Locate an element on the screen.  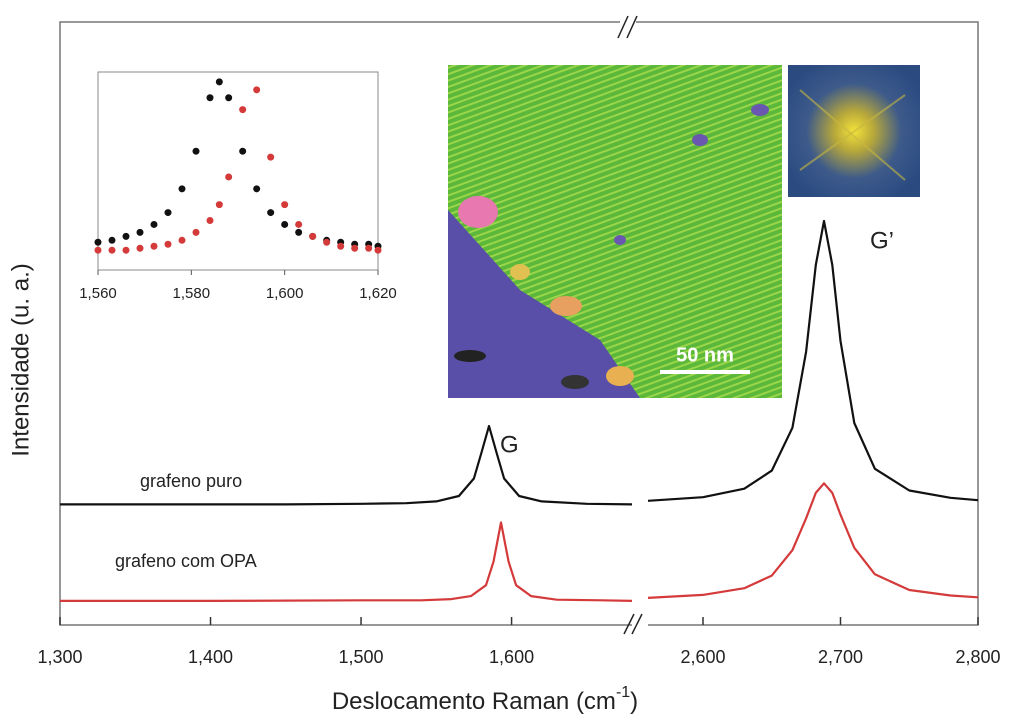
x-tick-label: 1,500 is located at coordinates (361, 657).